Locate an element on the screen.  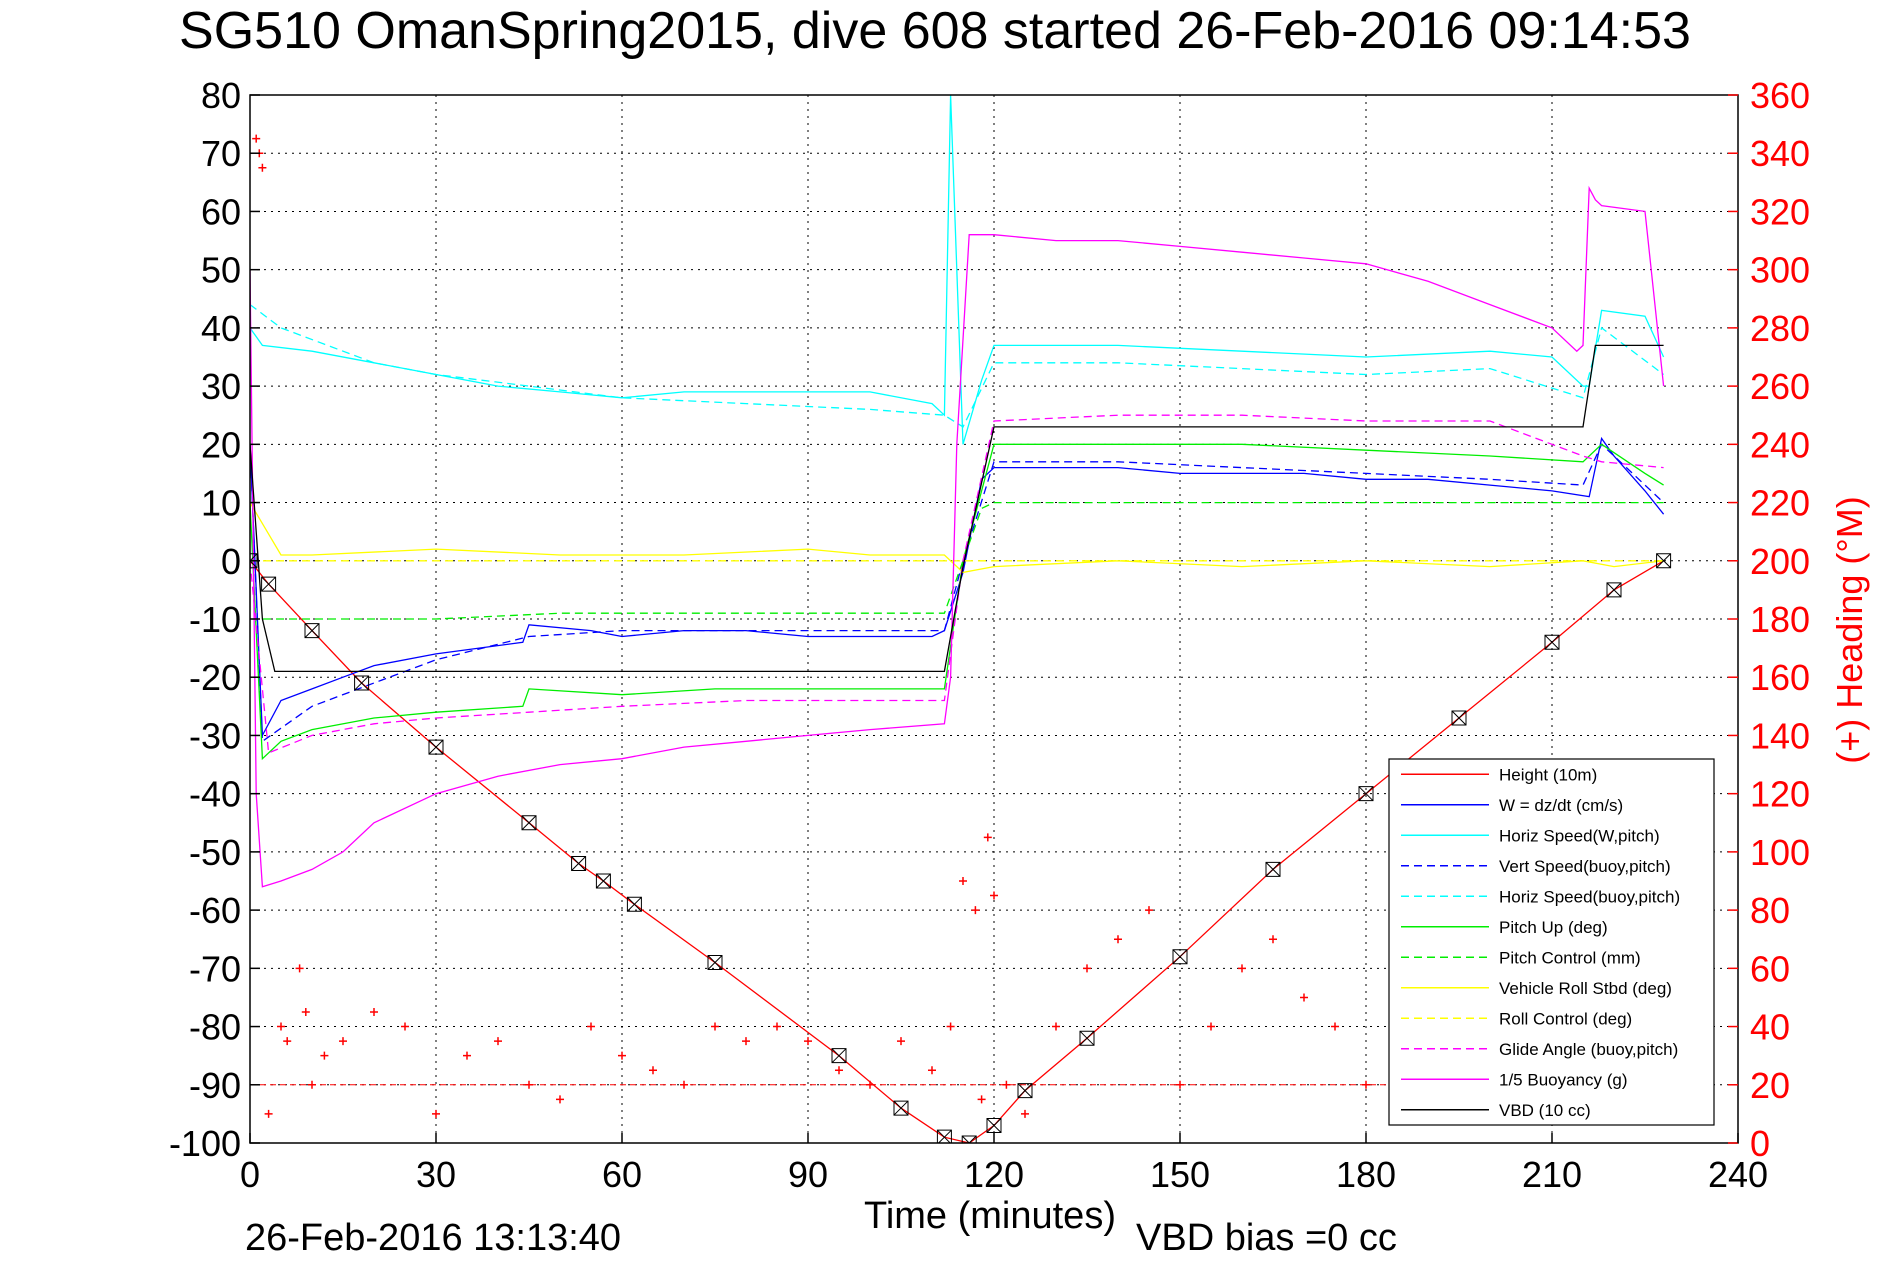
legend-item-label: Horiz Speed(W,pitch) is located at coordinates (1579, 835).